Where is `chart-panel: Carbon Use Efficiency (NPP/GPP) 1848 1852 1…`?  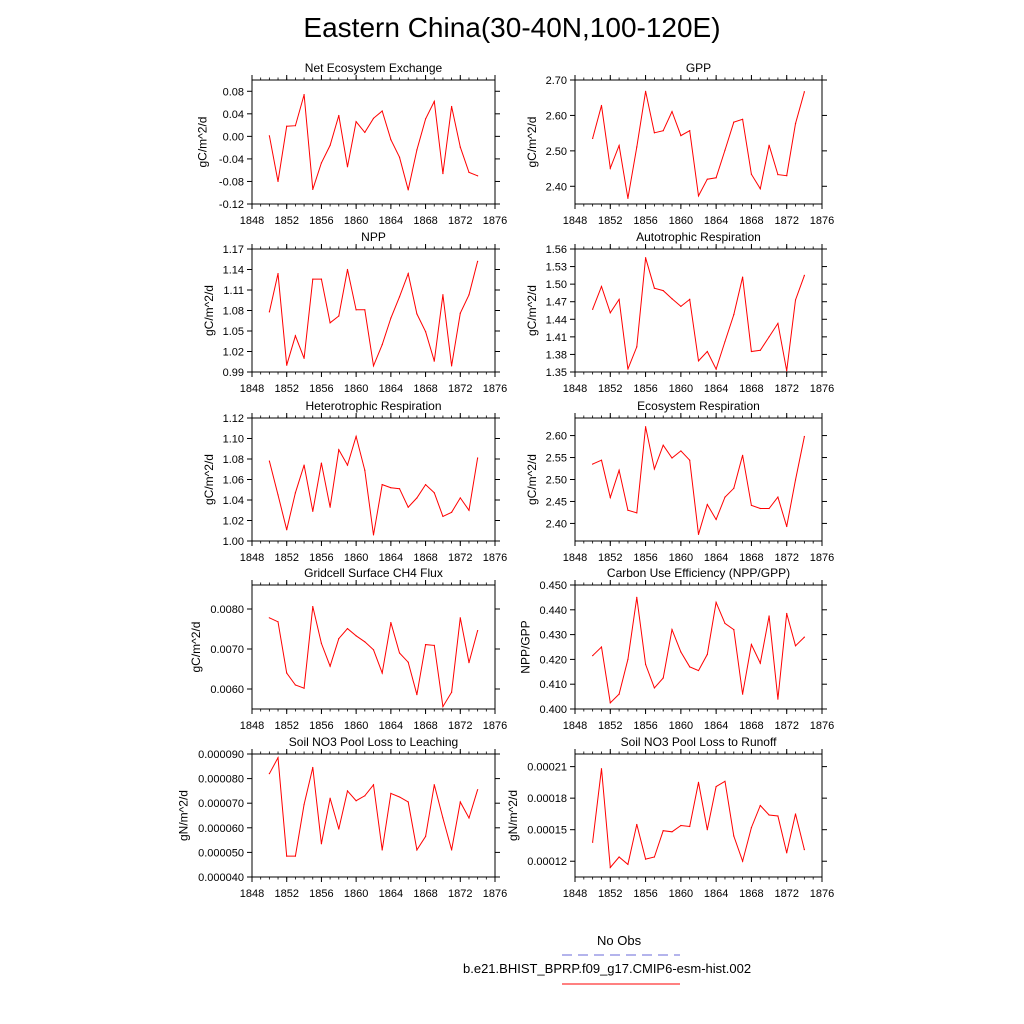 chart-panel: Carbon Use Efficiency (NPP/GPP) 1848 1852 1… is located at coordinates (677, 649).